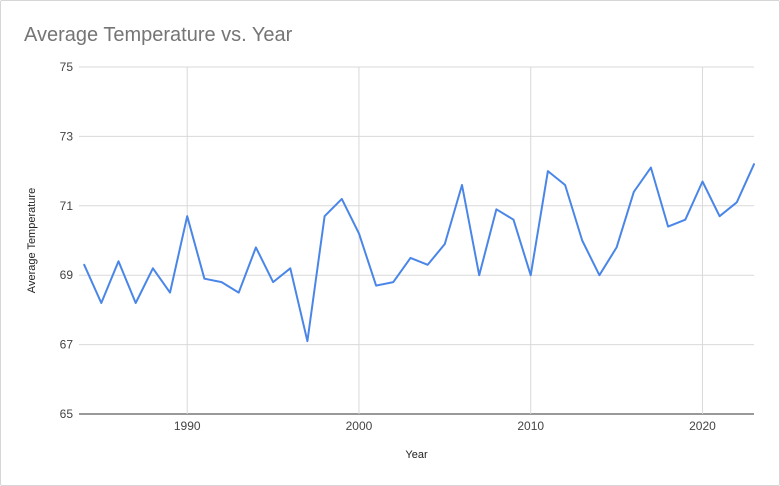  What do you see at coordinates (530, 426) in the screenshot?
I see `x-tick-label: 2010` at bounding box center [530, 426].